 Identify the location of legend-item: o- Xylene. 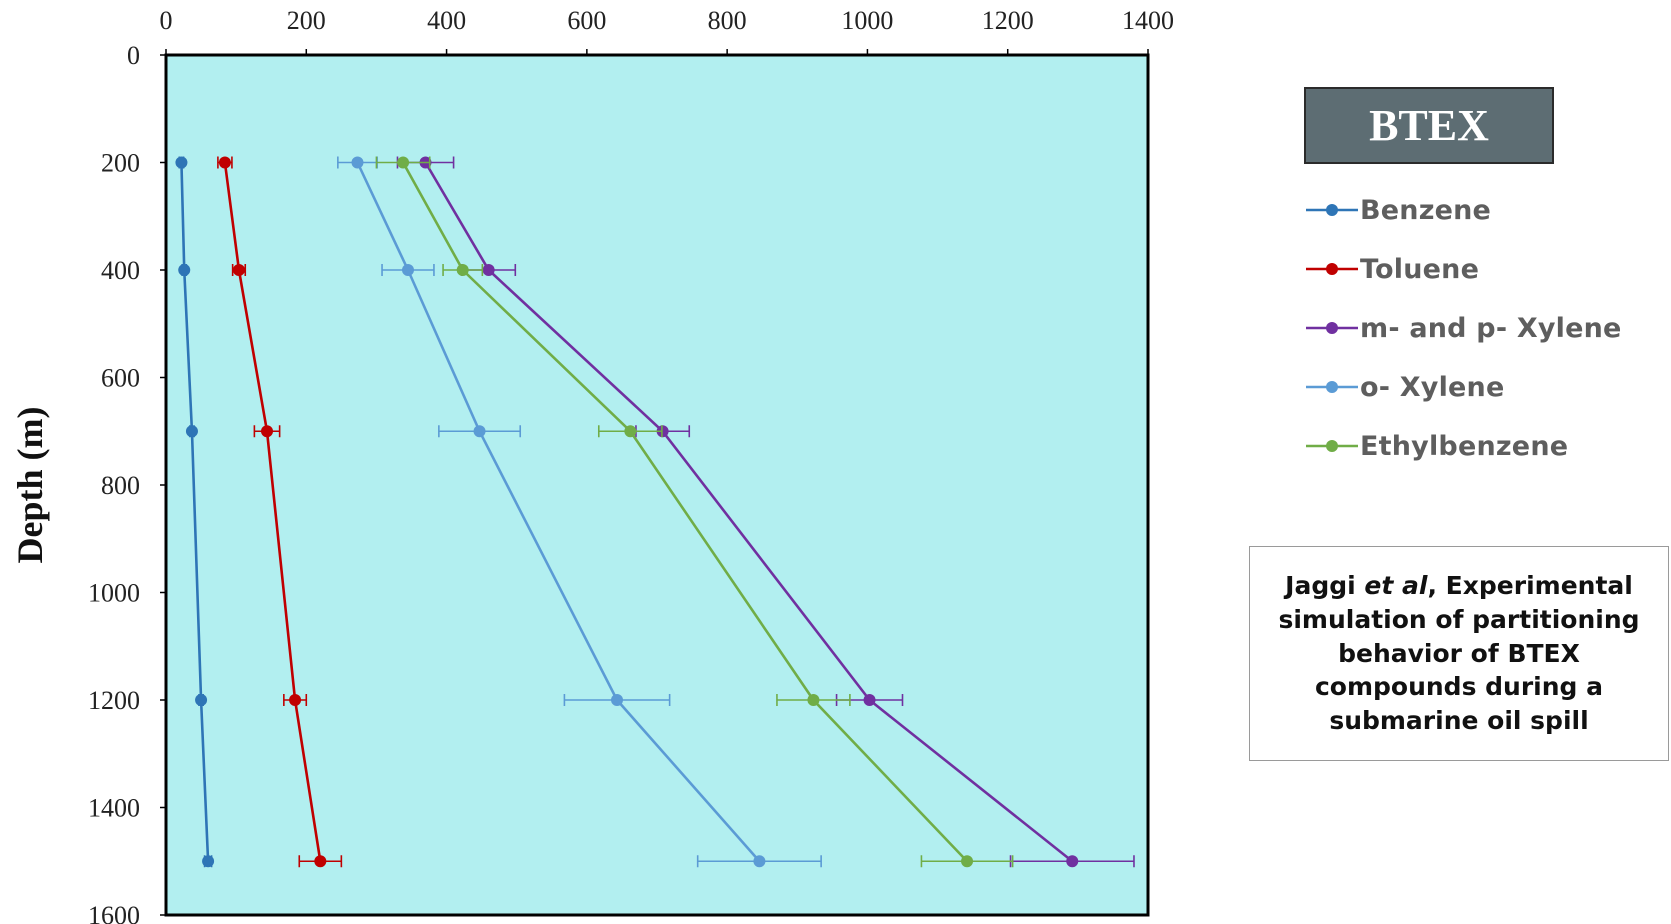
(1405, 387).